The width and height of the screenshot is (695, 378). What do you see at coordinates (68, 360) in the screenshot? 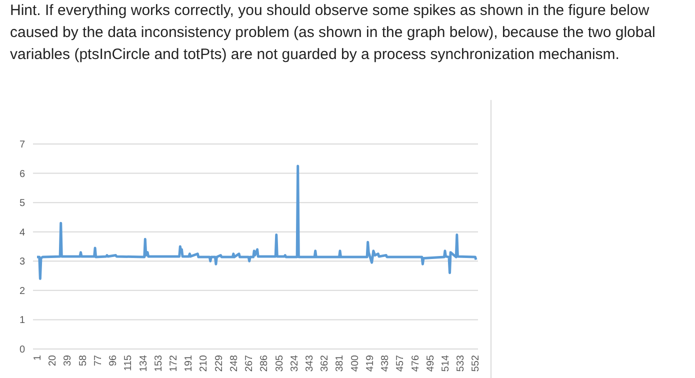
I see `x-tick-label: 39` at bounding box center [68, 360].